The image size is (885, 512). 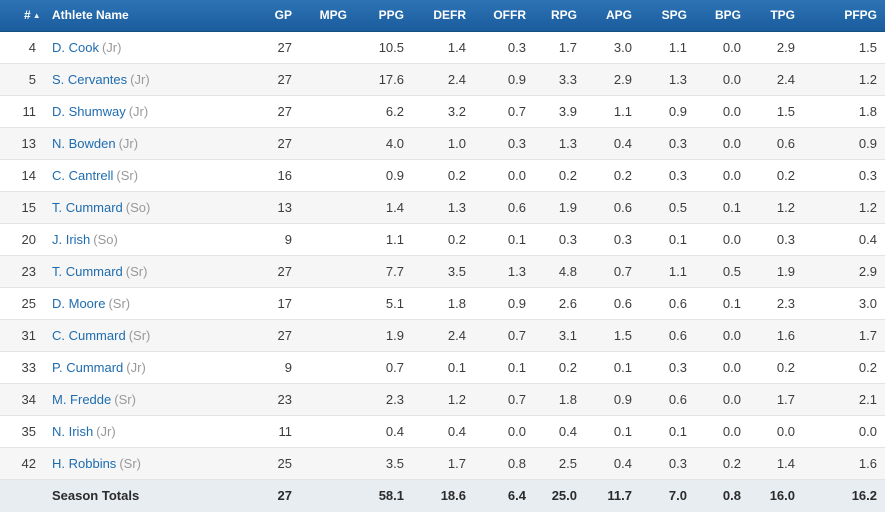 What do you see at coordinates (559, 463) in the screenshot?
I see `stat-cell: 2.5` at bounding box center [559, 463].